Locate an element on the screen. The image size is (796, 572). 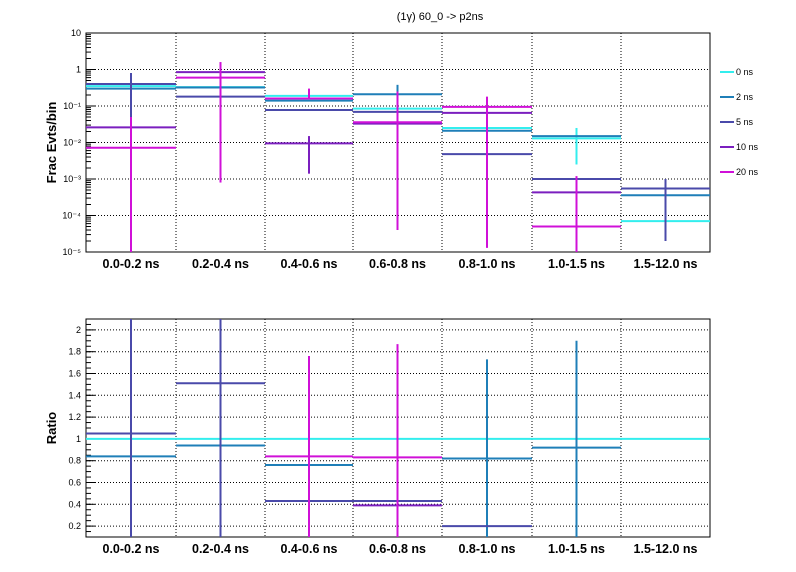
y-axis-label: Frac Evts/bin is located at coordinates (51, 143).